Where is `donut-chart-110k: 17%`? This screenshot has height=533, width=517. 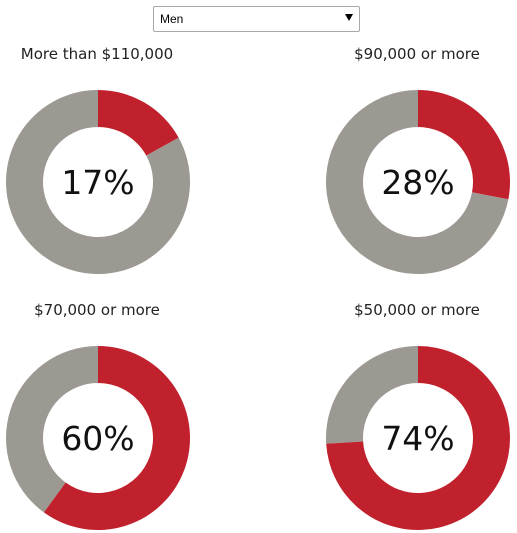 donut-chart-110k: 17% is located at coordinates (97, 182).